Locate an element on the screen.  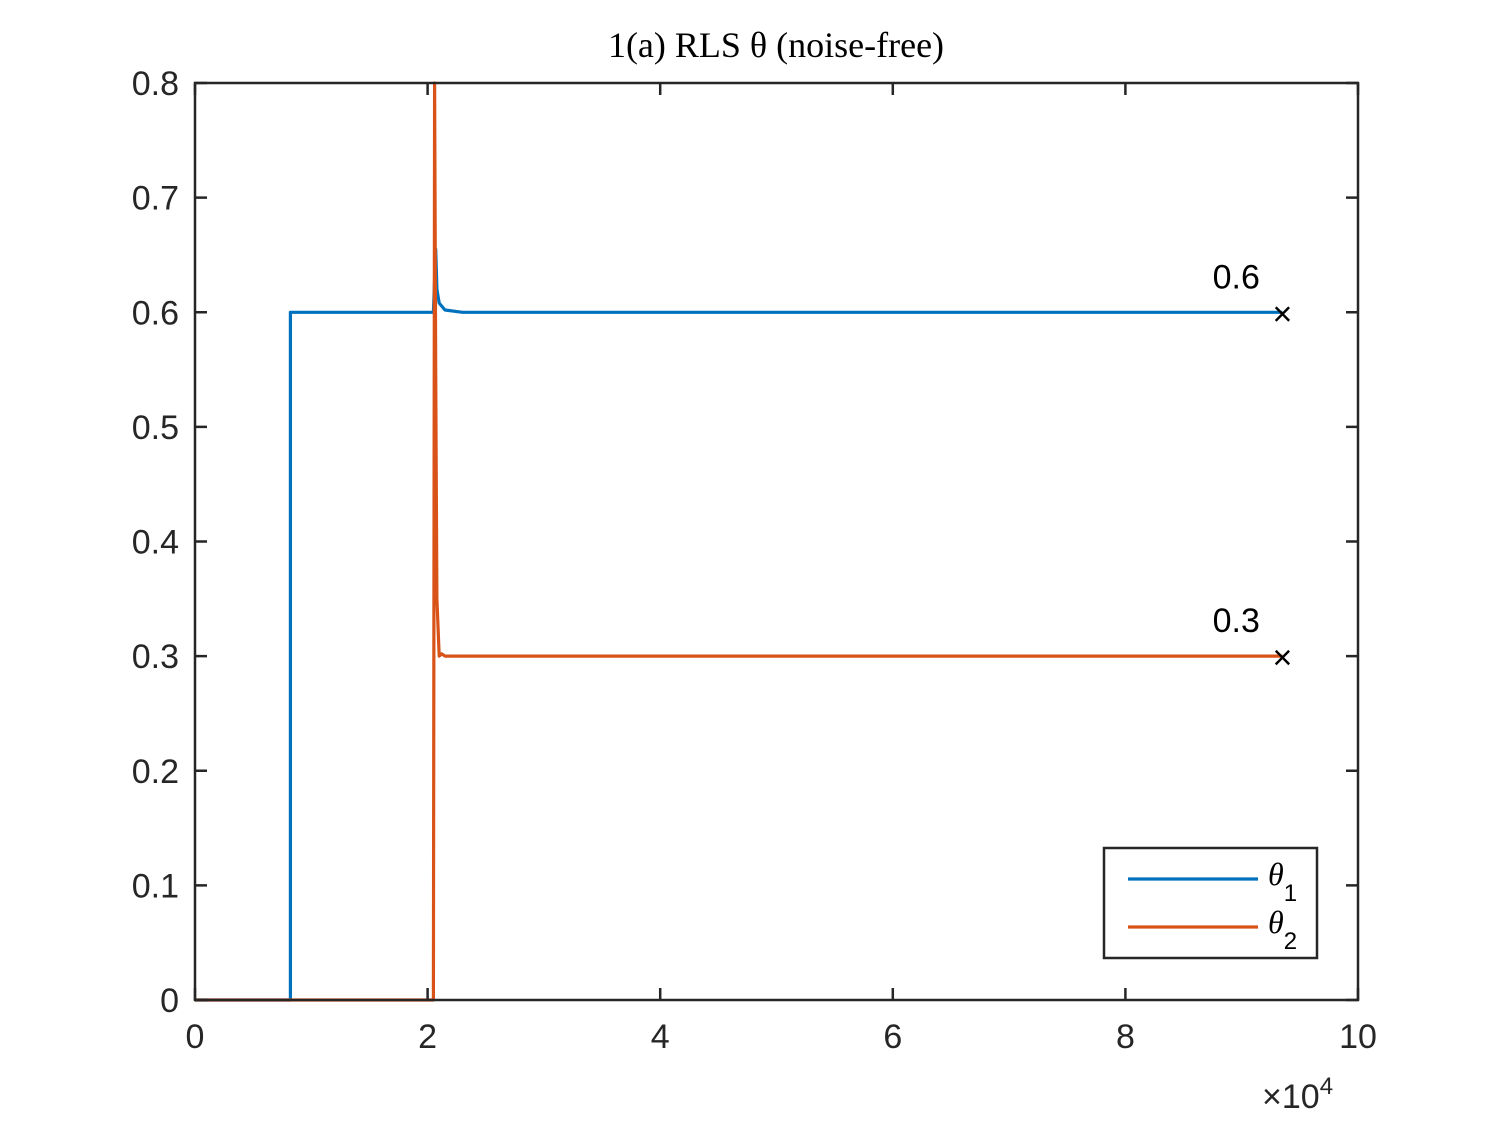
y-tick-label: 0 is located at coordinates (169, 1001).